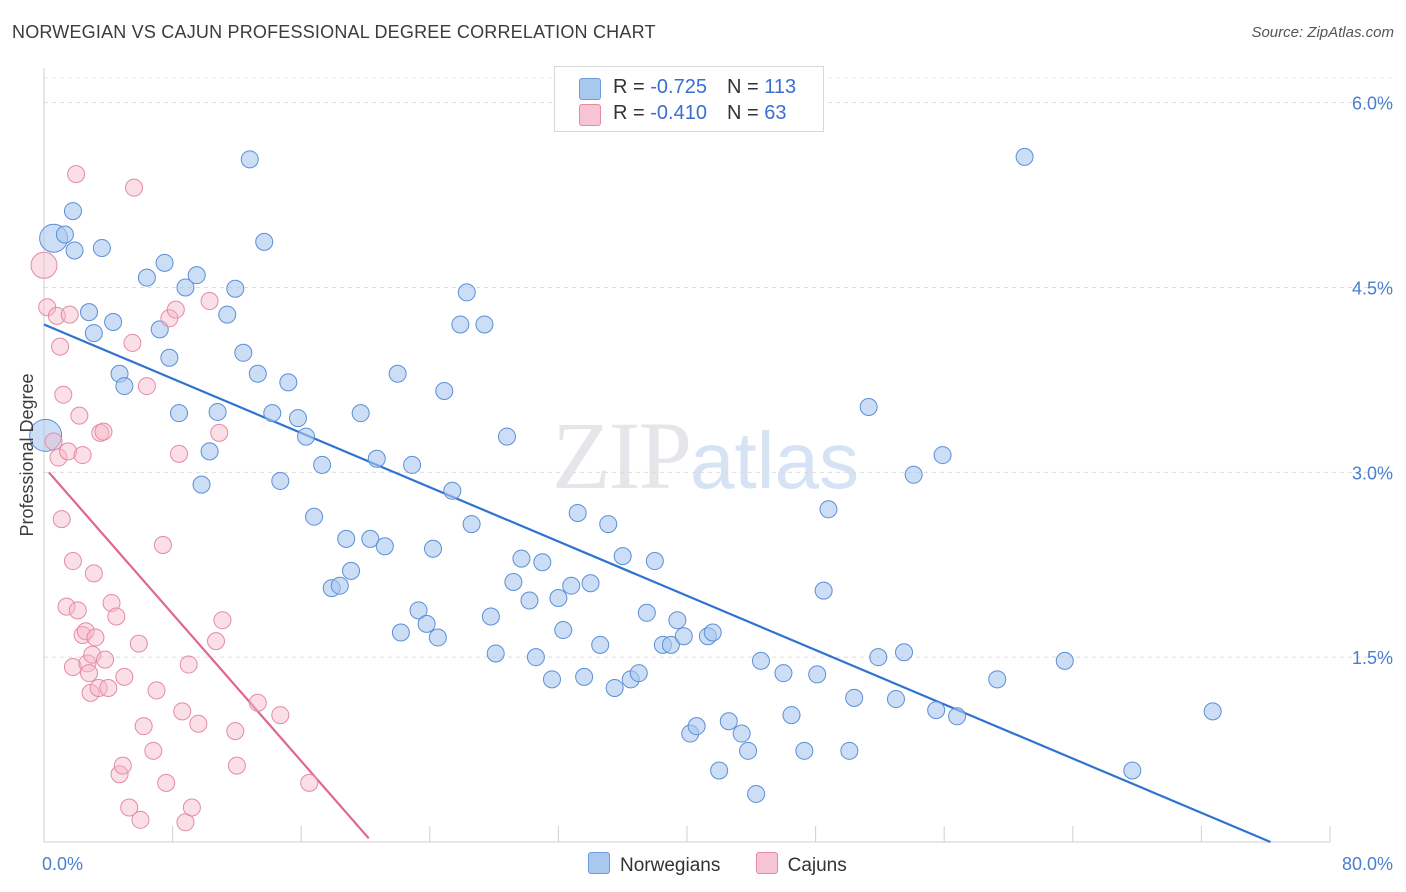 This screenshot has width=1406, height=892. What do you see at coordinates (599, 863) in the screenshot?
I see `series-swatch-norwegians` at bounding box center [599, 863].